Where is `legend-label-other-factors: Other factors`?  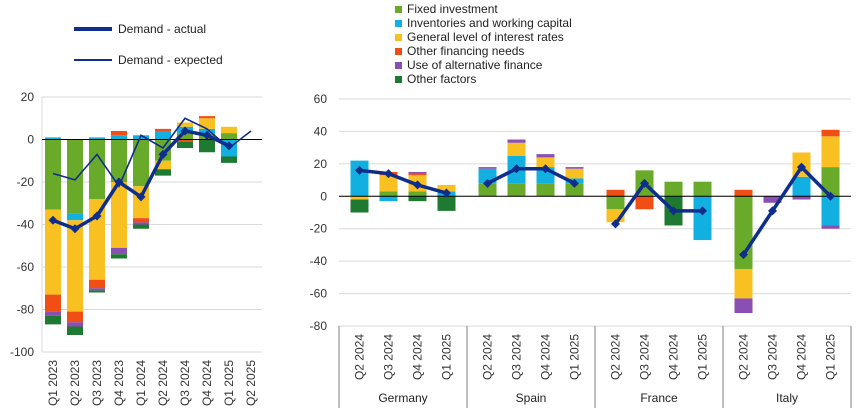
legend-label-other-factors: Other factors is located at coordinates (442, 79).